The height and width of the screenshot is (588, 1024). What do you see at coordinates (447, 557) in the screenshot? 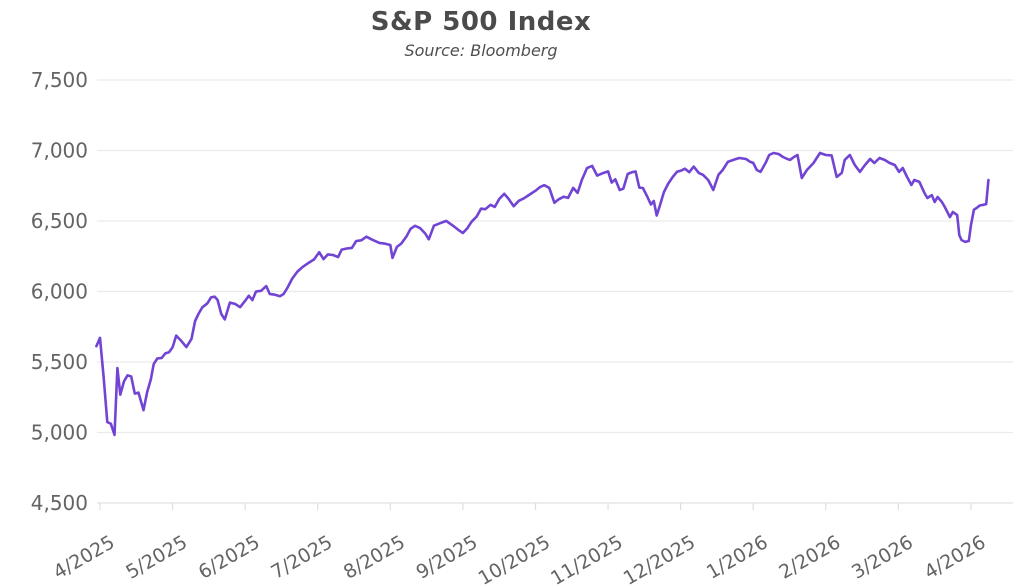
I see `x-axis-label-9/2025: 9/2025` at bounding box center [447, 557].